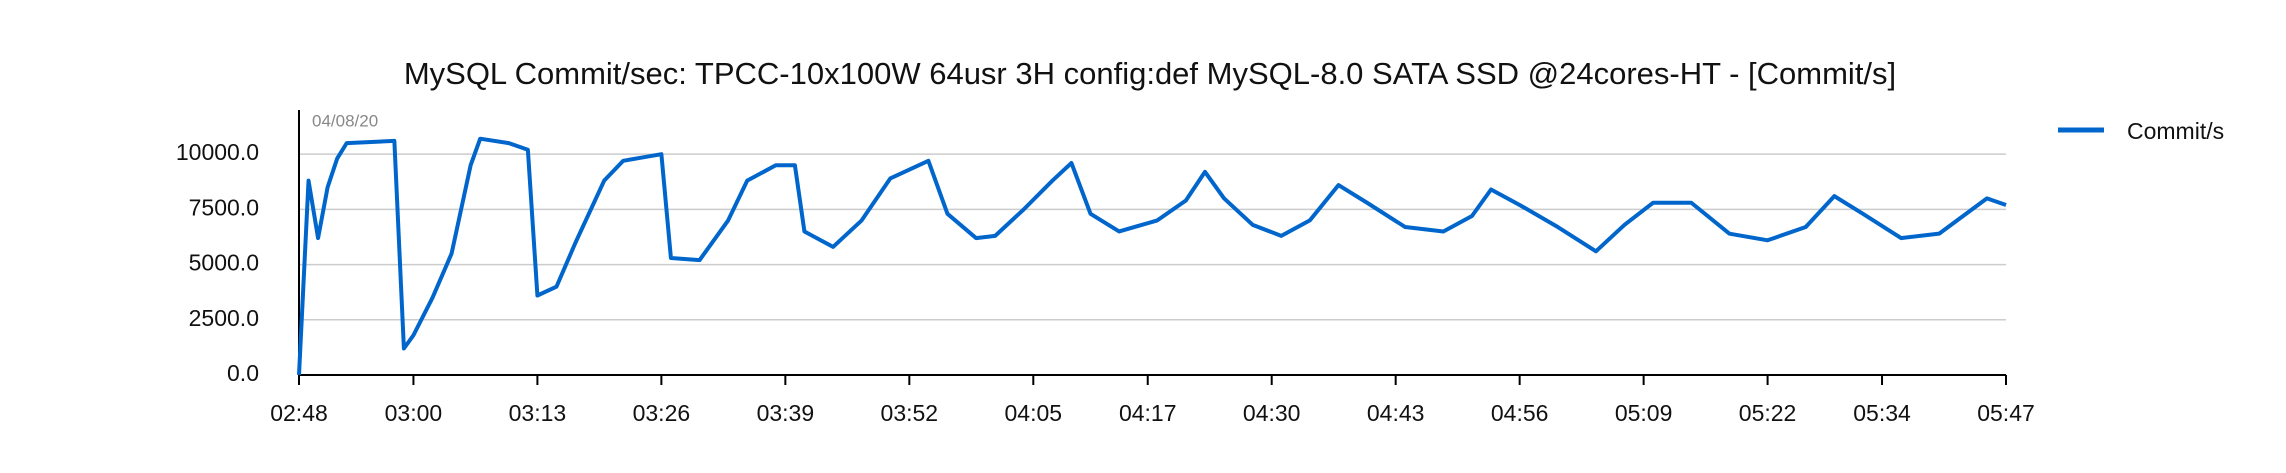  Describe the element at coordinates (1272, 413) in the screenshot. I see `x-tick-label: 04:30` at that location.